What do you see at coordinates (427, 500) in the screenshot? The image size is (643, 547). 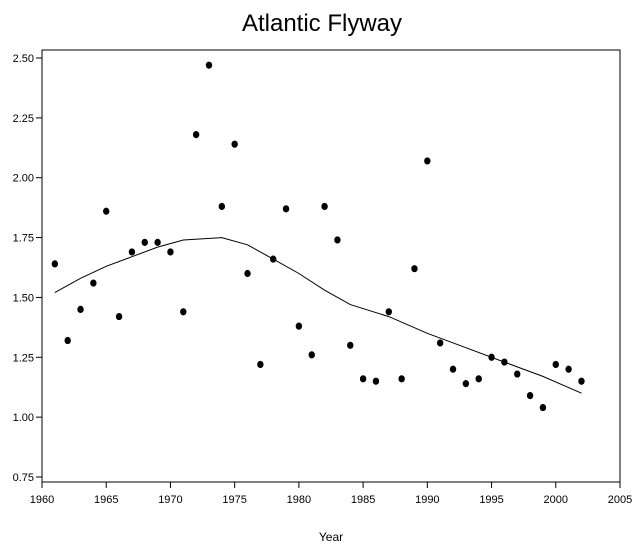 I see `x-tick-label: 1990` at bounding box center [427, 500].